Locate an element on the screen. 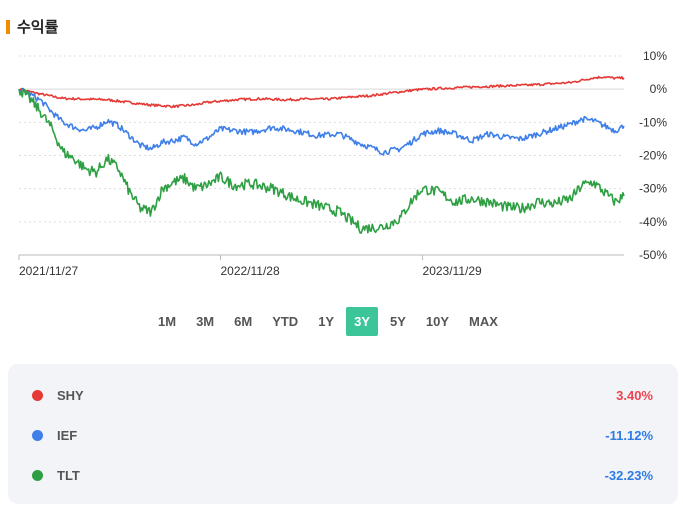 The height and width of the screenshot is (511, 683). range-tab-1m: 1M is located at coordinates (167, 321).